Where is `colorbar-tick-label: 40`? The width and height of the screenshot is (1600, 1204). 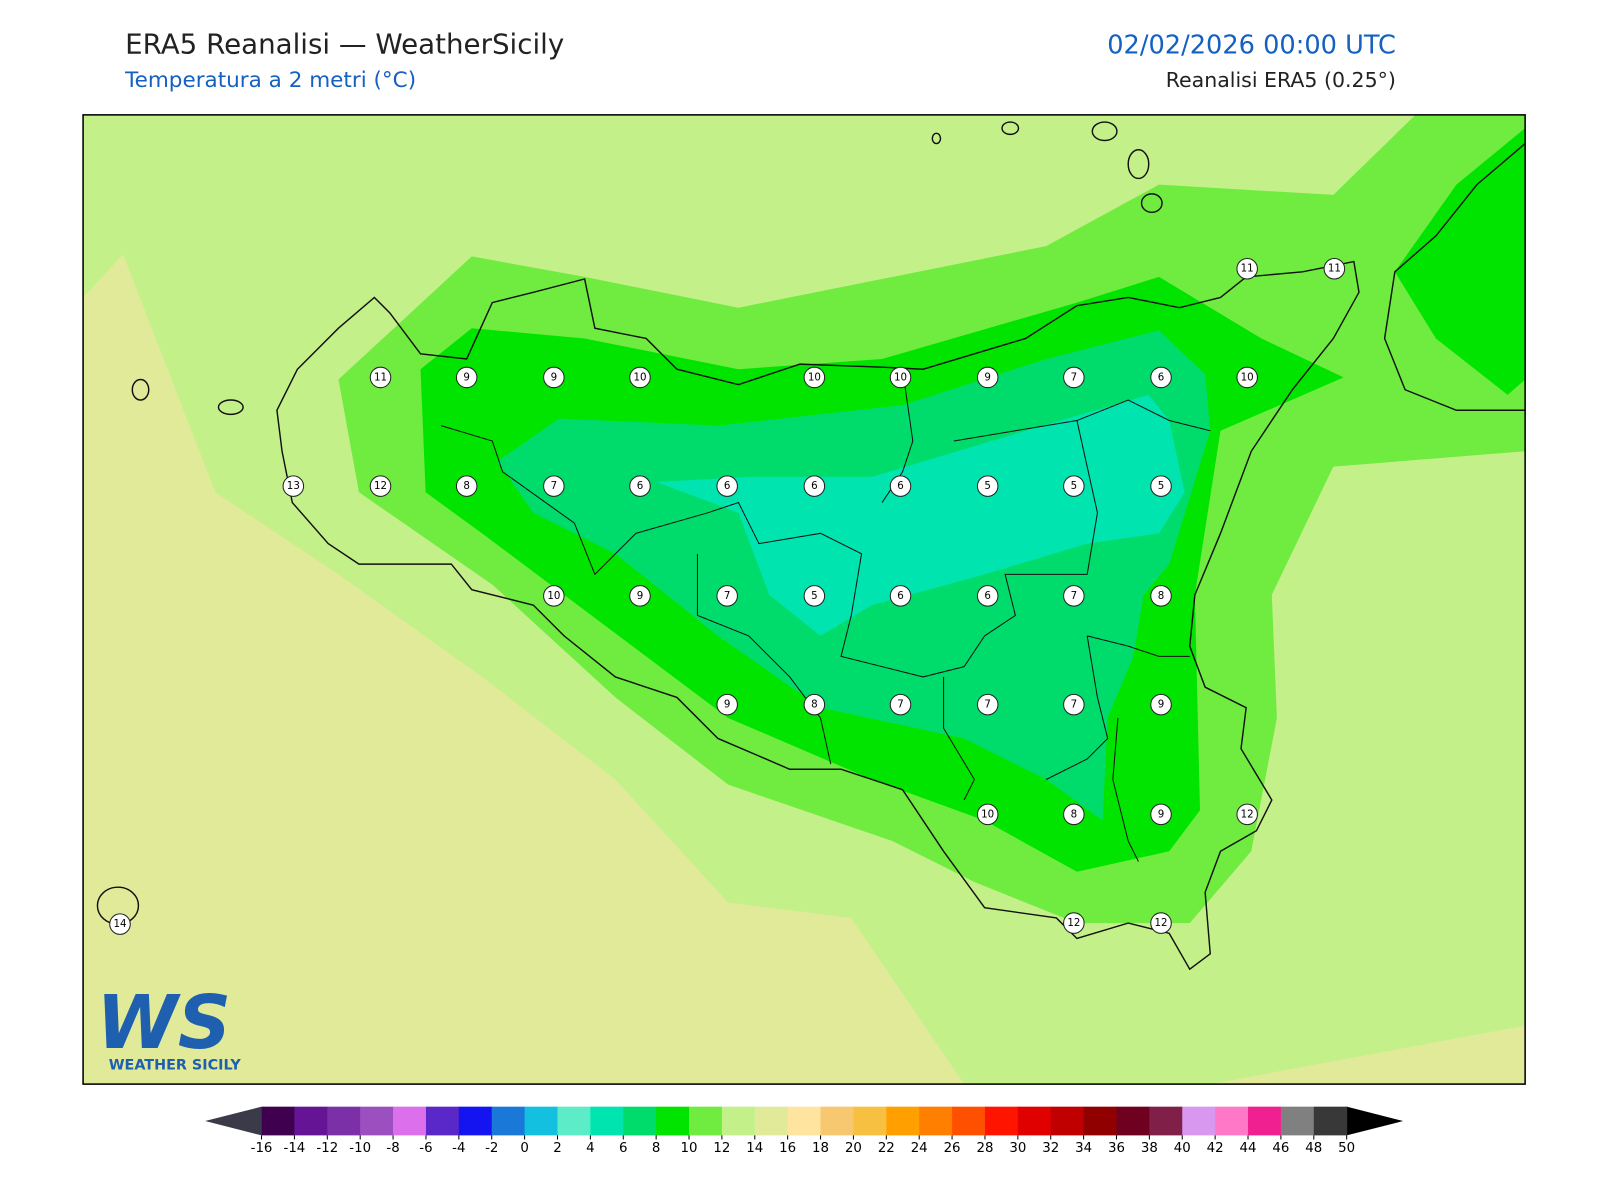
colorbar-tick-label: 40 is located at coordinates (1182, 1148).